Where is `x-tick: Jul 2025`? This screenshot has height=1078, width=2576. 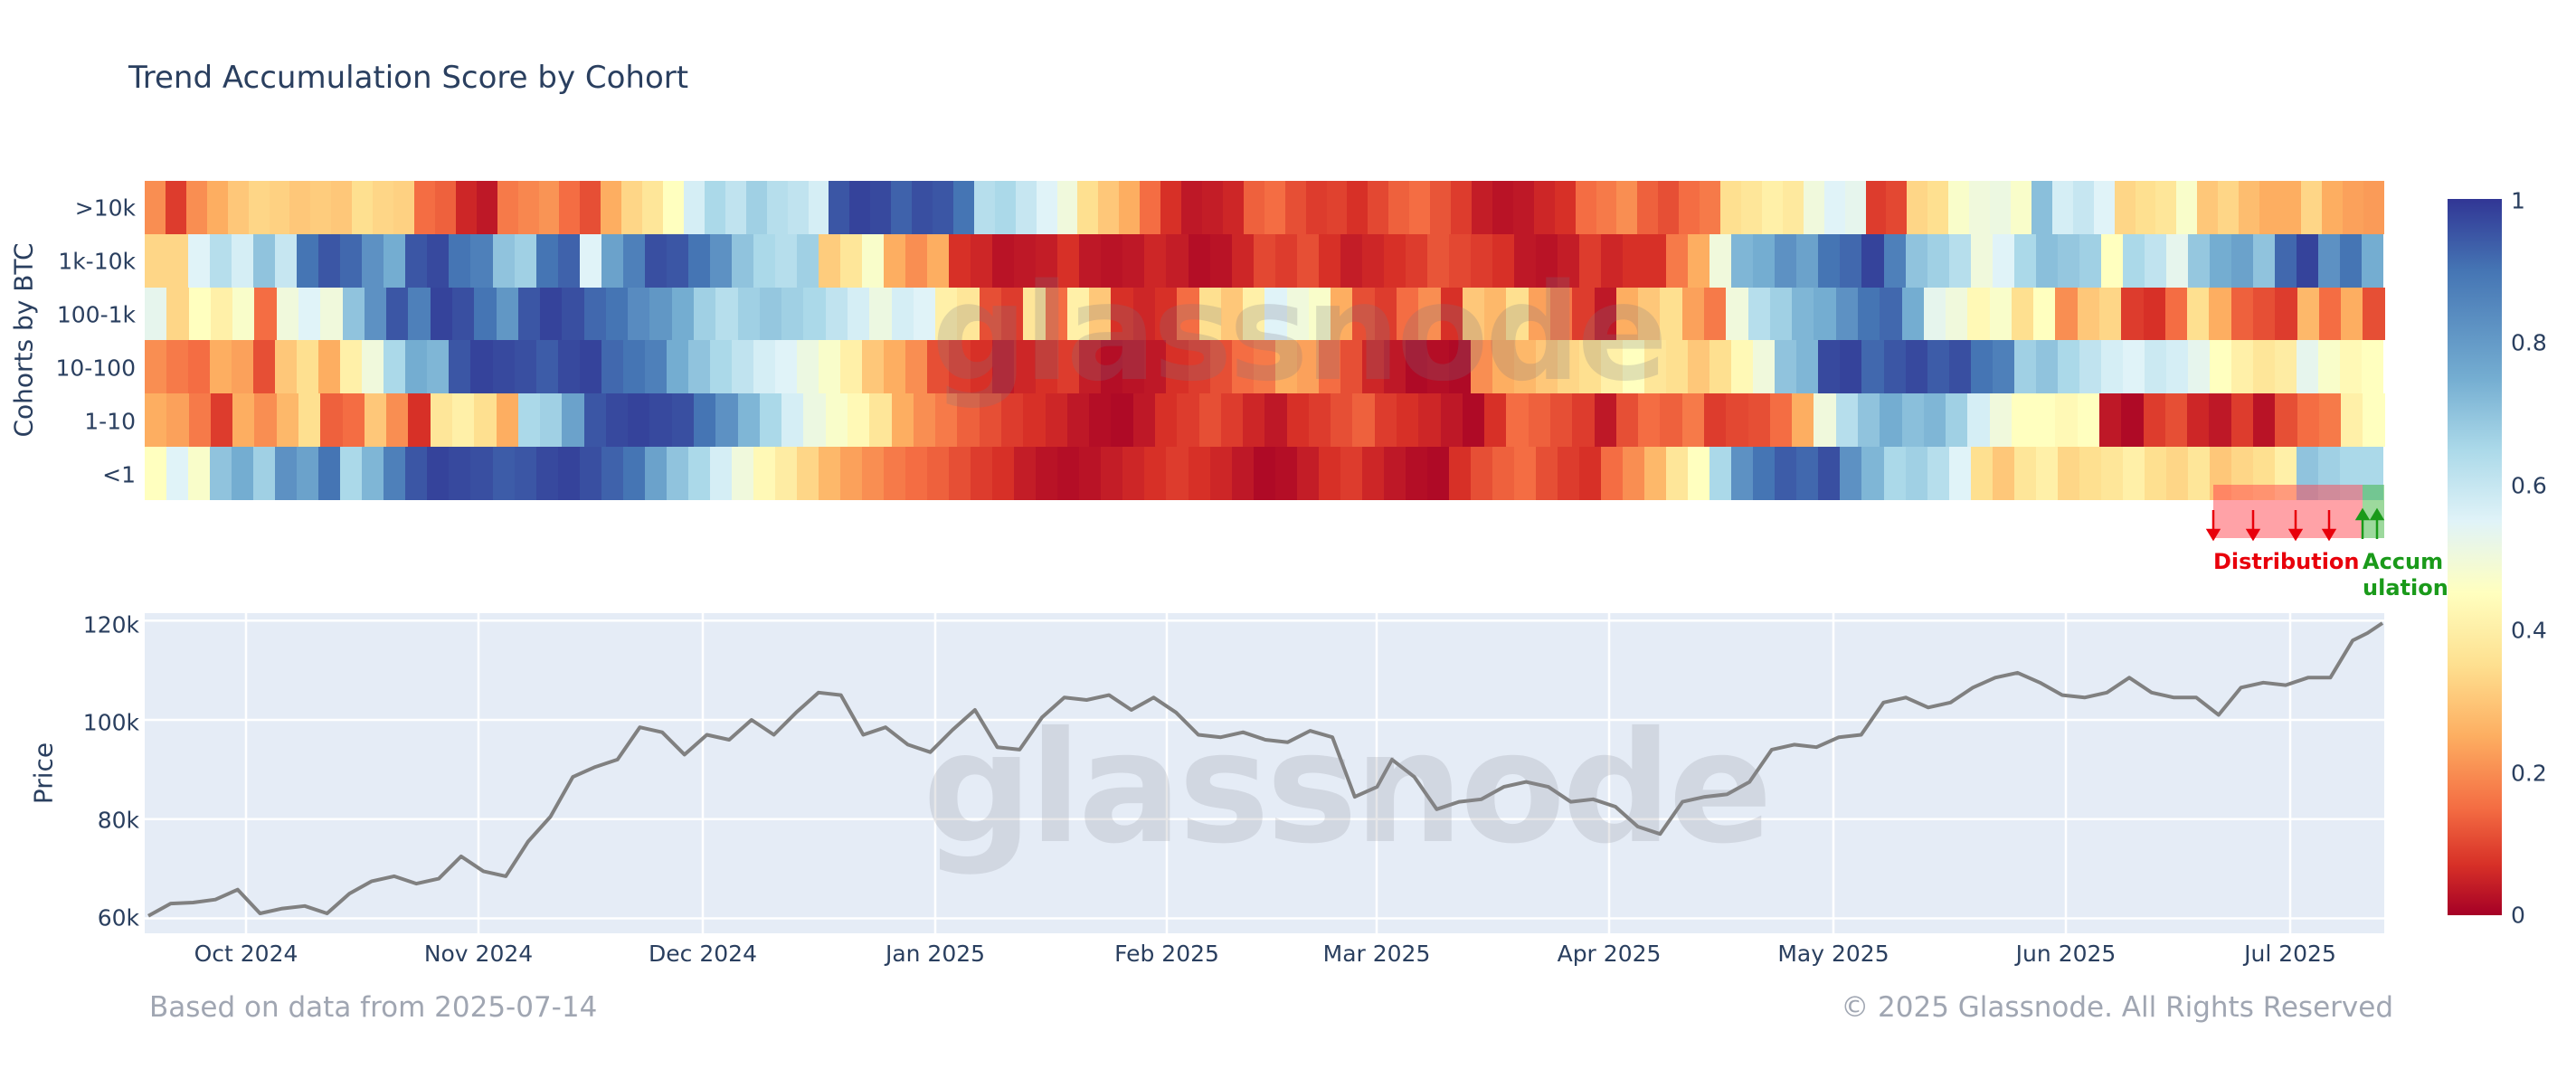 x-tick: Jul 2025 is located at coordinates (2290, 954).